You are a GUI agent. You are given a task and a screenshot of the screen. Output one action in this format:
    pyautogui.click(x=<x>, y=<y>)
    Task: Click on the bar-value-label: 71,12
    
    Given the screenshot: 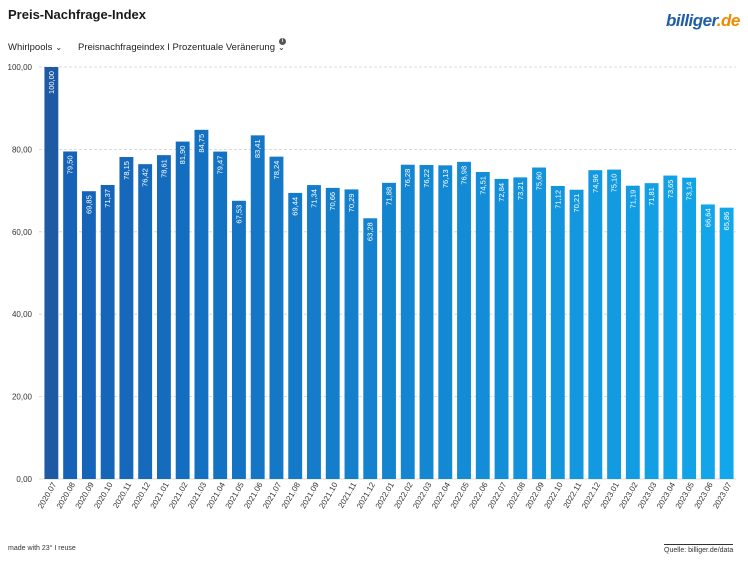 What is the action you would take?
    pyautogui.click(x=557, y=199)
    